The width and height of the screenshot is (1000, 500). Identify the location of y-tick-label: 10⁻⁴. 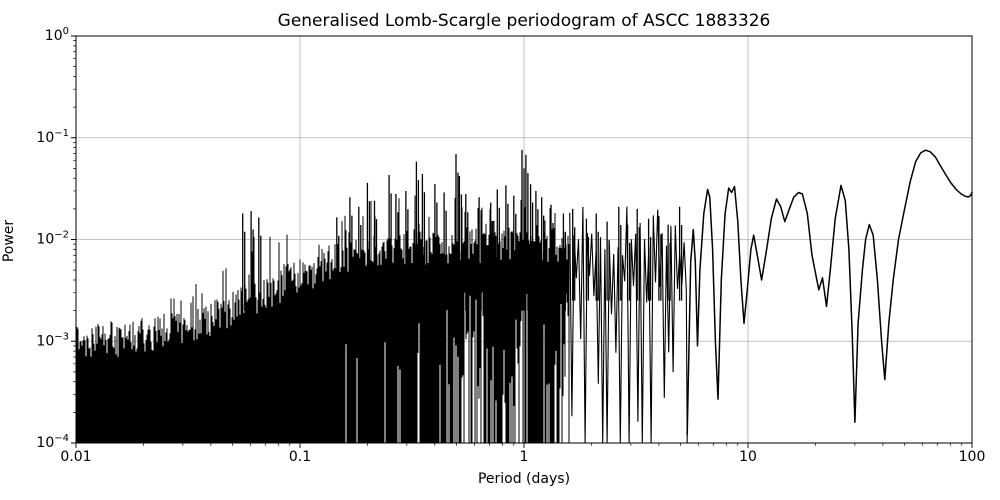
(52, 442).